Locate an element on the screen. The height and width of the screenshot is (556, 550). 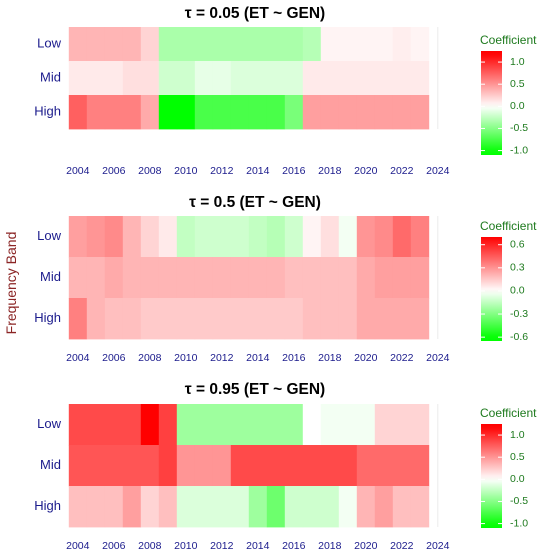
legend-tick-label: 1.0 is located at coordinates (517, 62).